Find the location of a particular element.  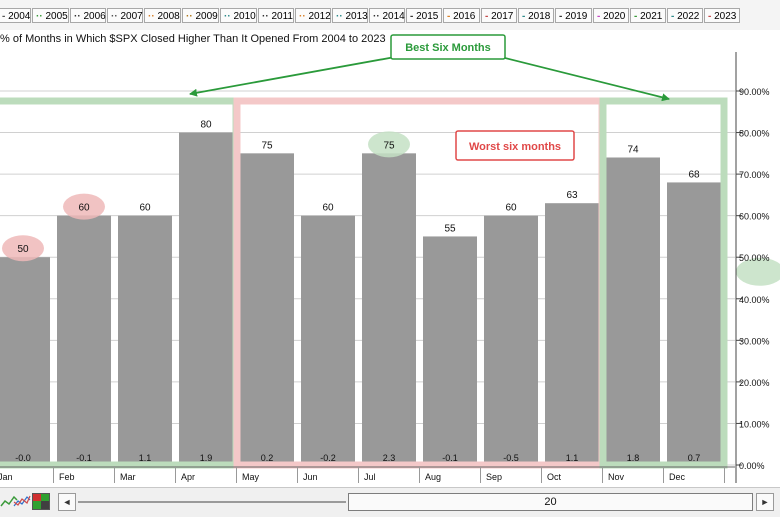

color-picker-icon is located at coordinates (41, 501).